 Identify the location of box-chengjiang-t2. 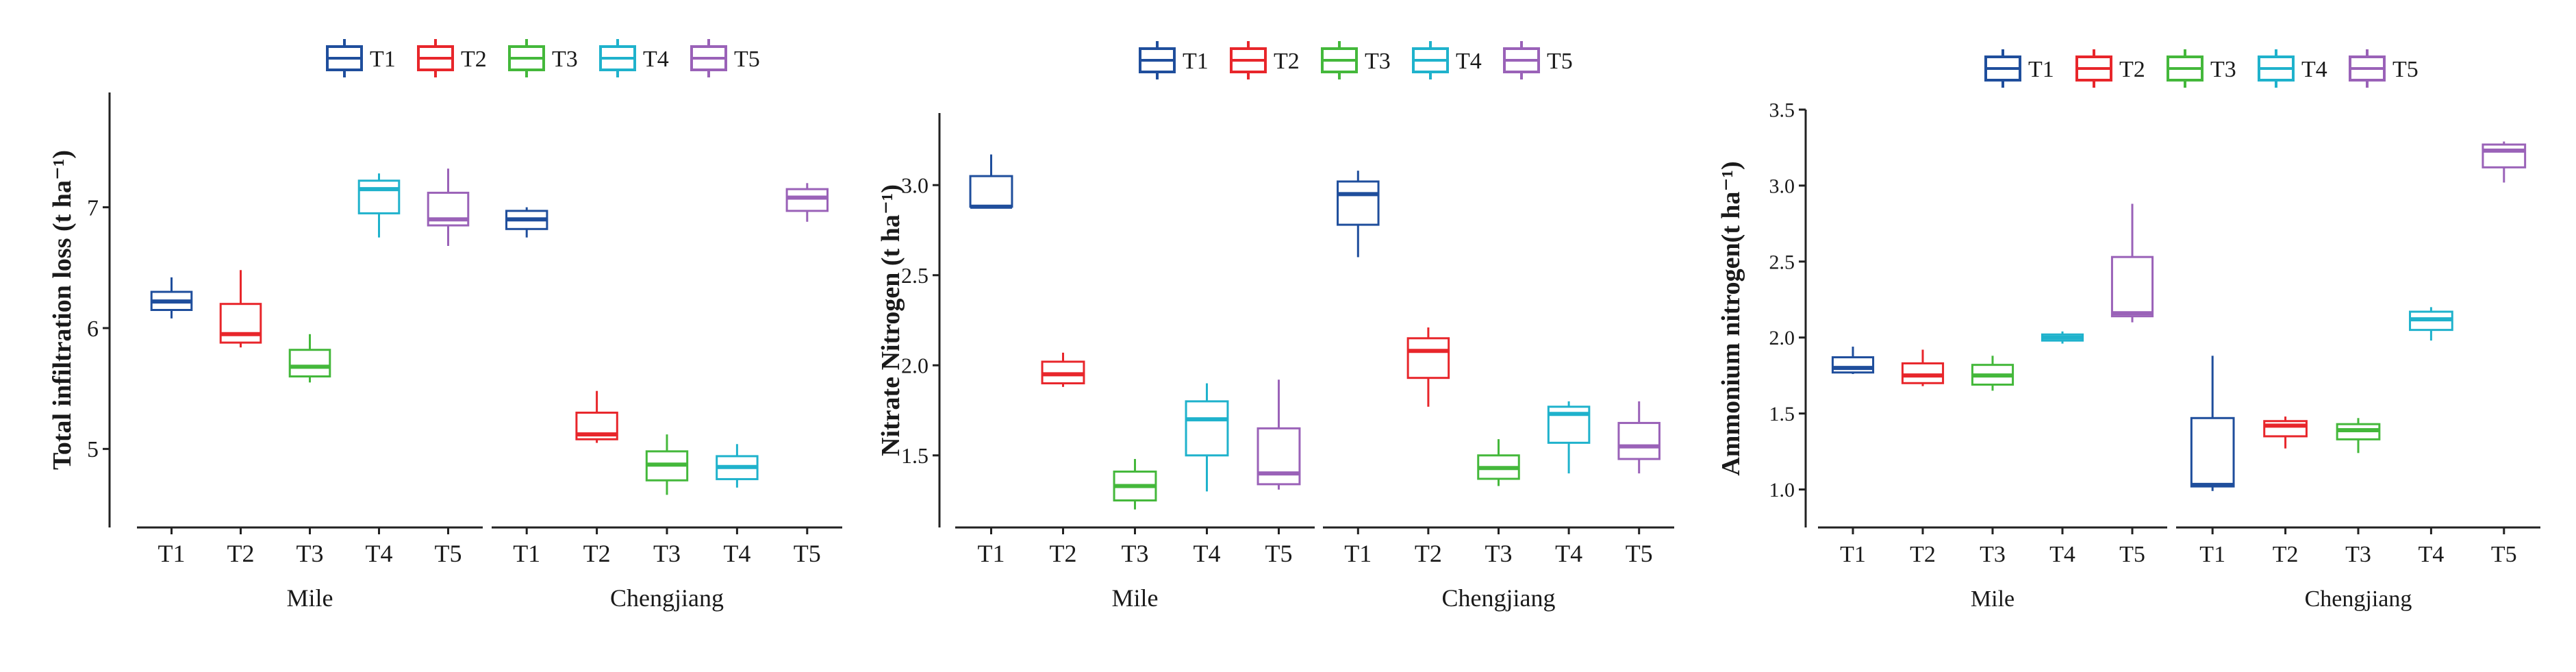
(596, 416).